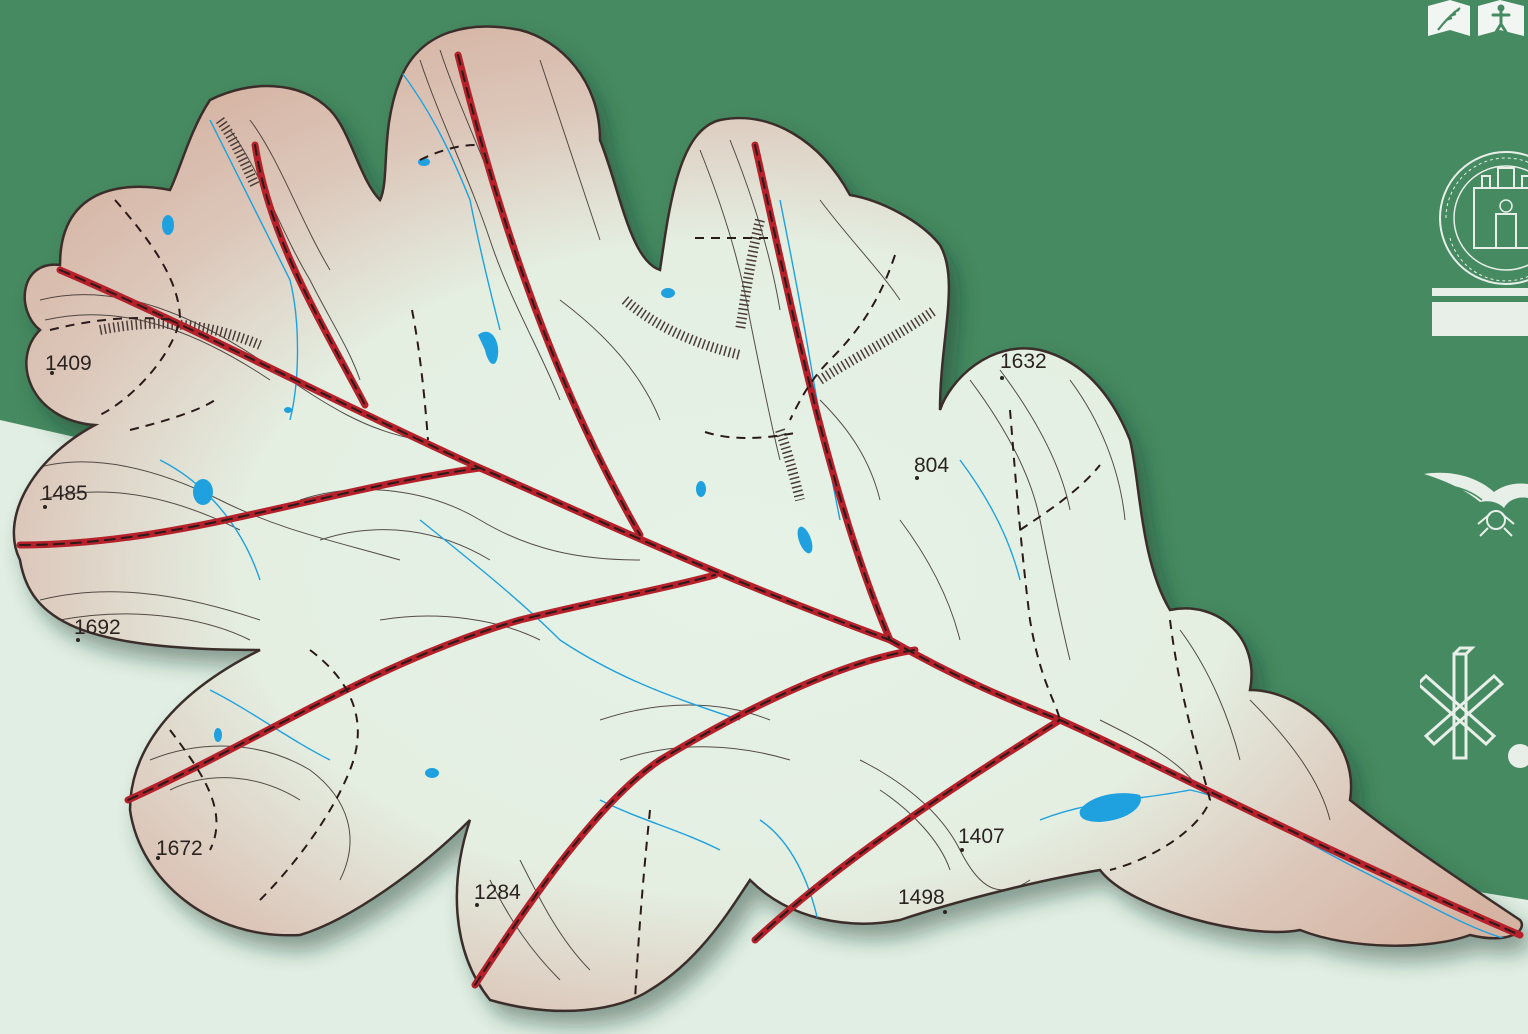 The width and height of the screenshot is (1528, 1034). Describe the element at coordinates (921, 897) in the screenshot. I see `elevation-label: 1498` at that location.